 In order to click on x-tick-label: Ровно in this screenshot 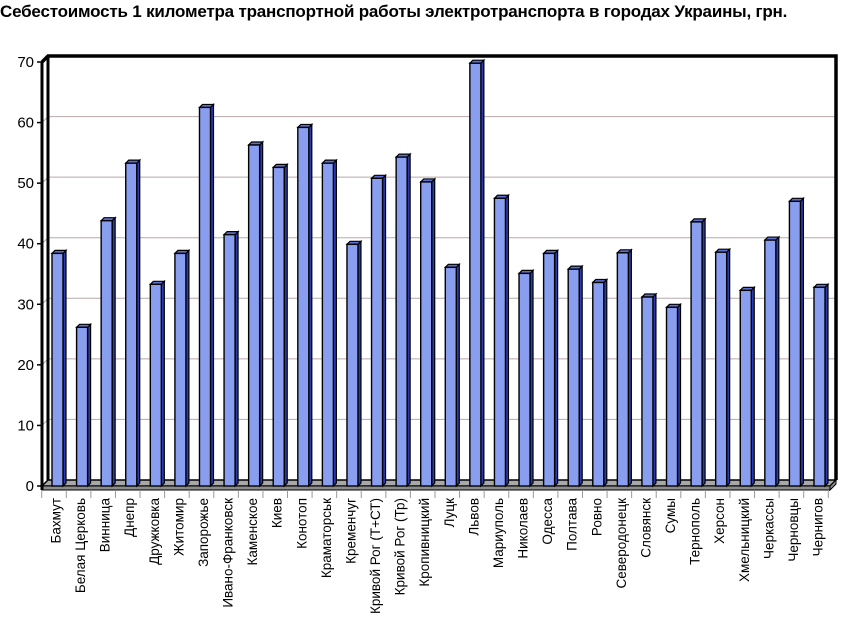, I will do `click(596, 517)`.